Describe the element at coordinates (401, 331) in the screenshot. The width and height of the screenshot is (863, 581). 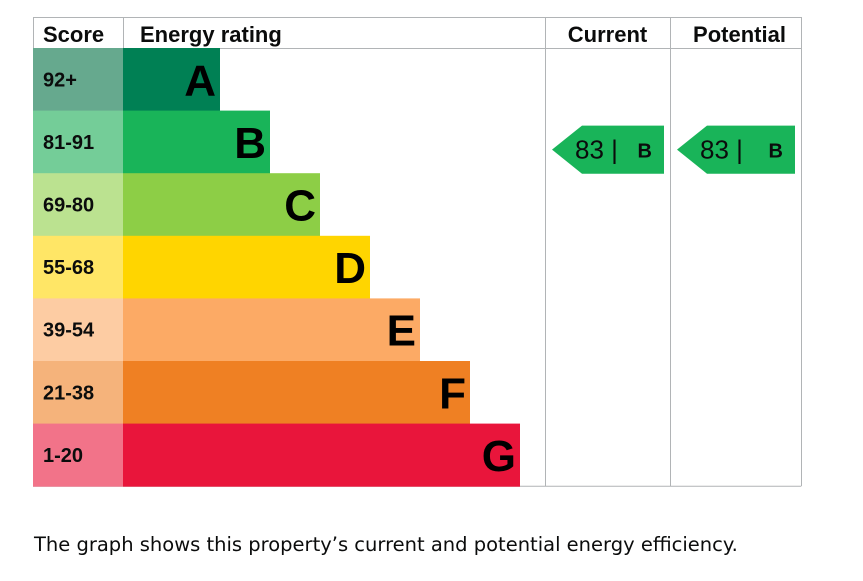
I see `band-letter-e: E` at that location.